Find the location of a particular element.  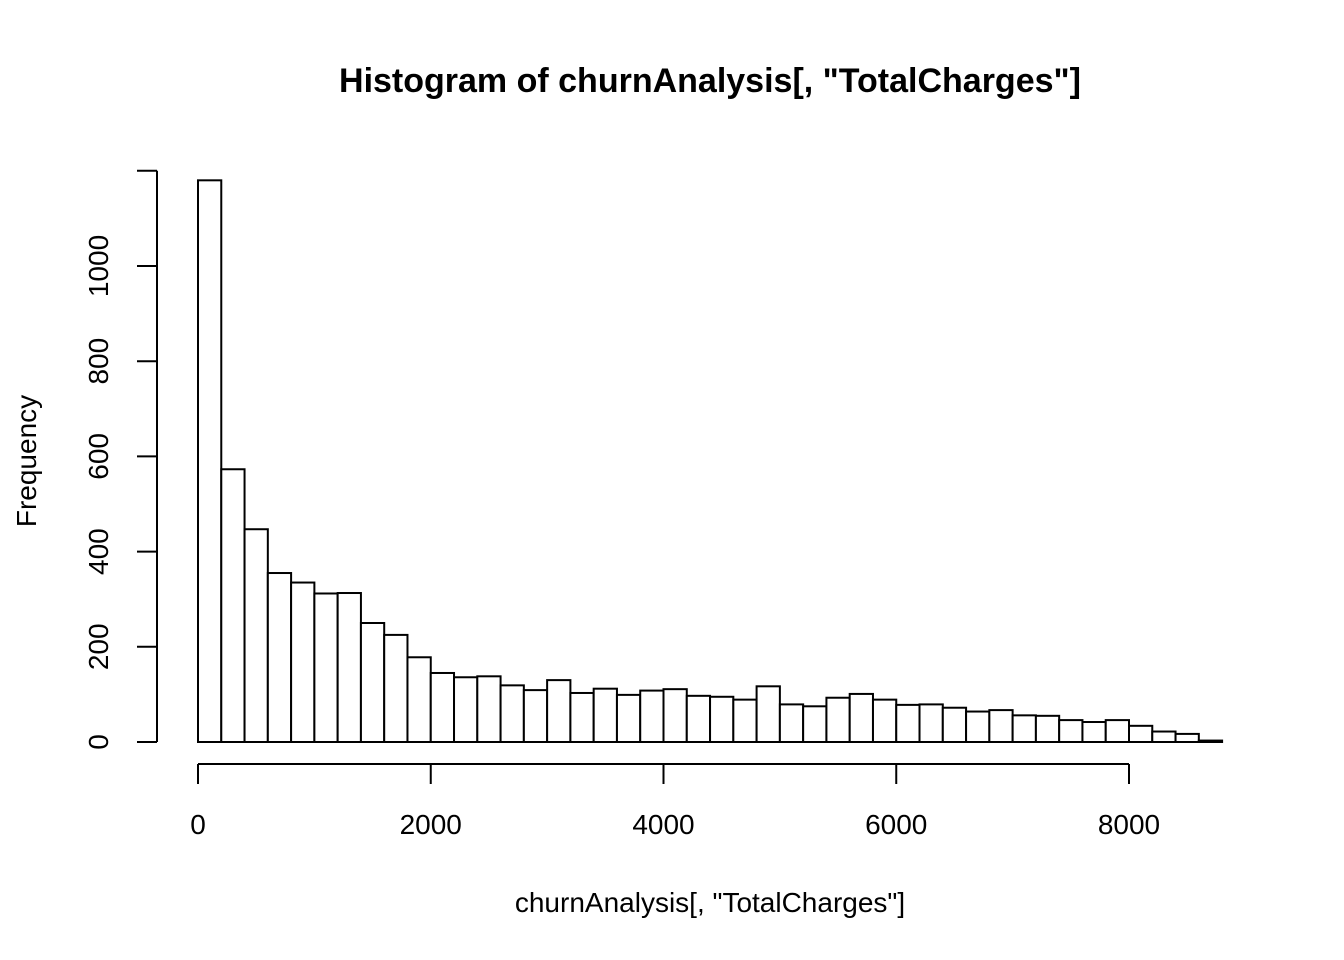

y-tick-label: 400 is located at coordinates (98, 551).